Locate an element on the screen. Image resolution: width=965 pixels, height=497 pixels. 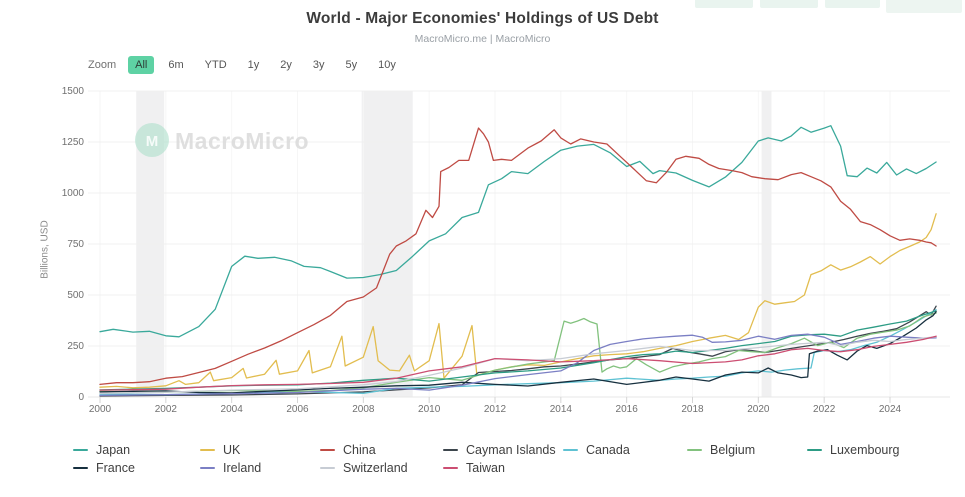
series-line-ireland is located at coordinates (518, 365).